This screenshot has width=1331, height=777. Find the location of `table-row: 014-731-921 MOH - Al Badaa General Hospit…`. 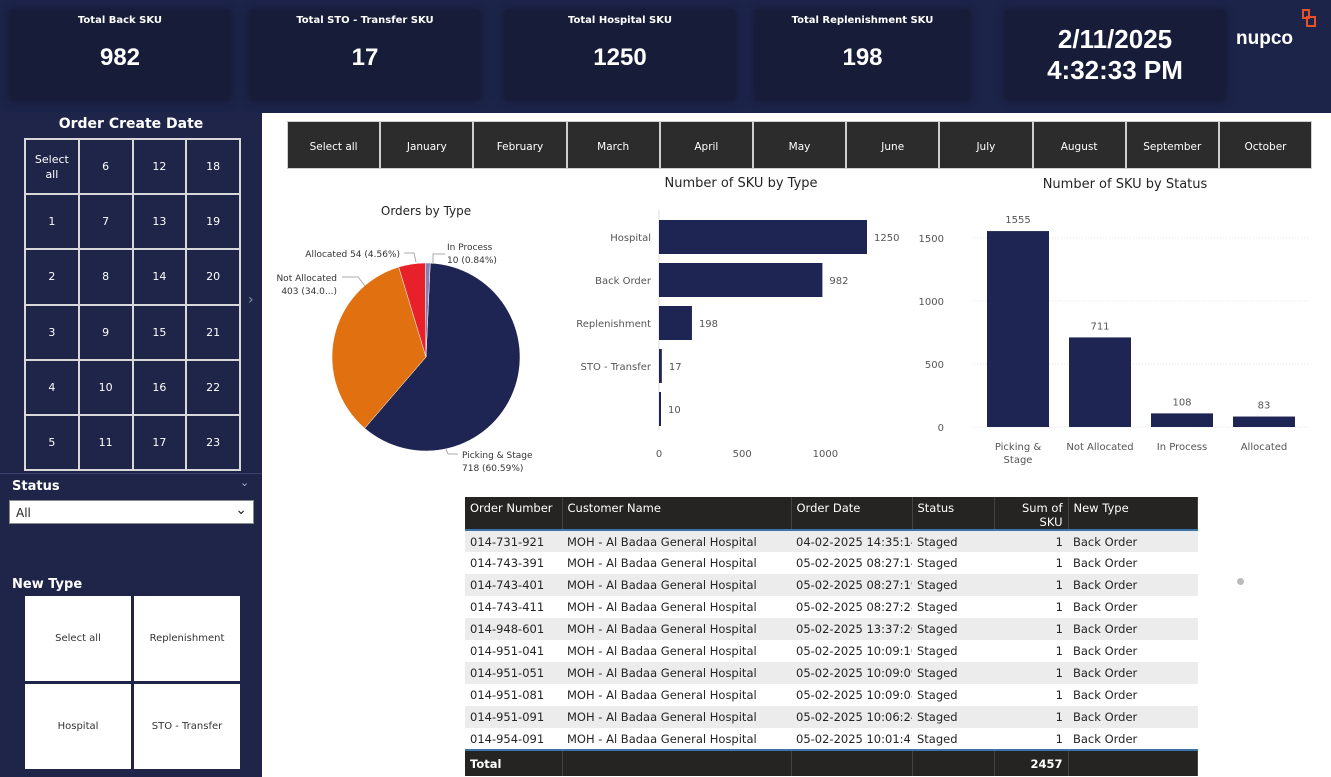

table-row: 014-731-921 MOH - Al Badaa General Hospit… is located at coordinates (831, 541).